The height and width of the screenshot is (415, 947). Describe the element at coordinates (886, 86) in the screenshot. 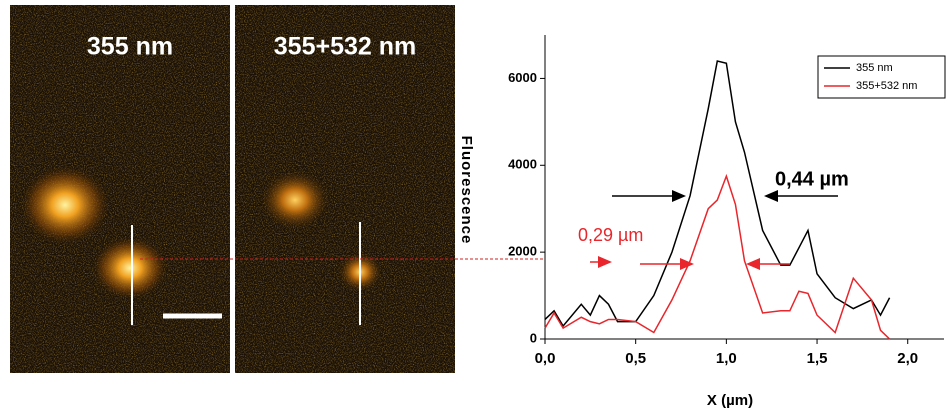

I see `legend-label: 355+532 nm` at that location.